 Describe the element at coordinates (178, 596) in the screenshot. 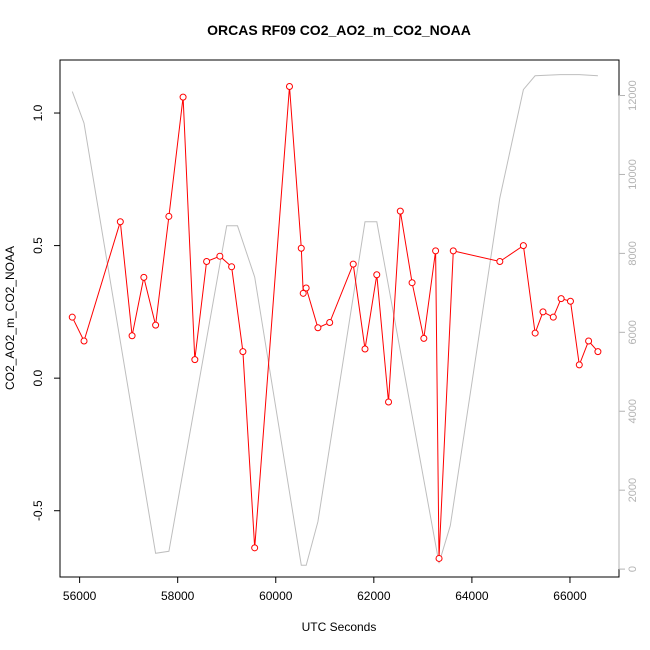

I see `x-tick-label: 58000` at that location.